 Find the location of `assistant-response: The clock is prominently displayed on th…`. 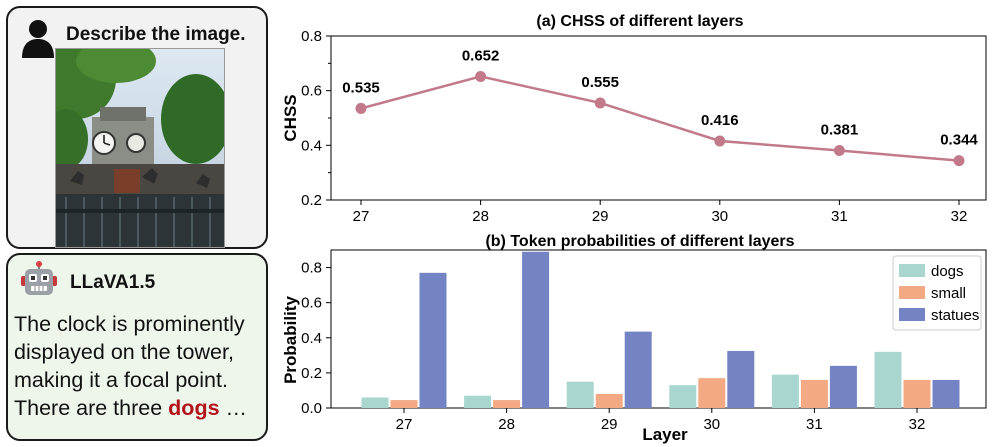

assistant-response: The clock is prominently displayed on th… is located at coordinates (140, 366).